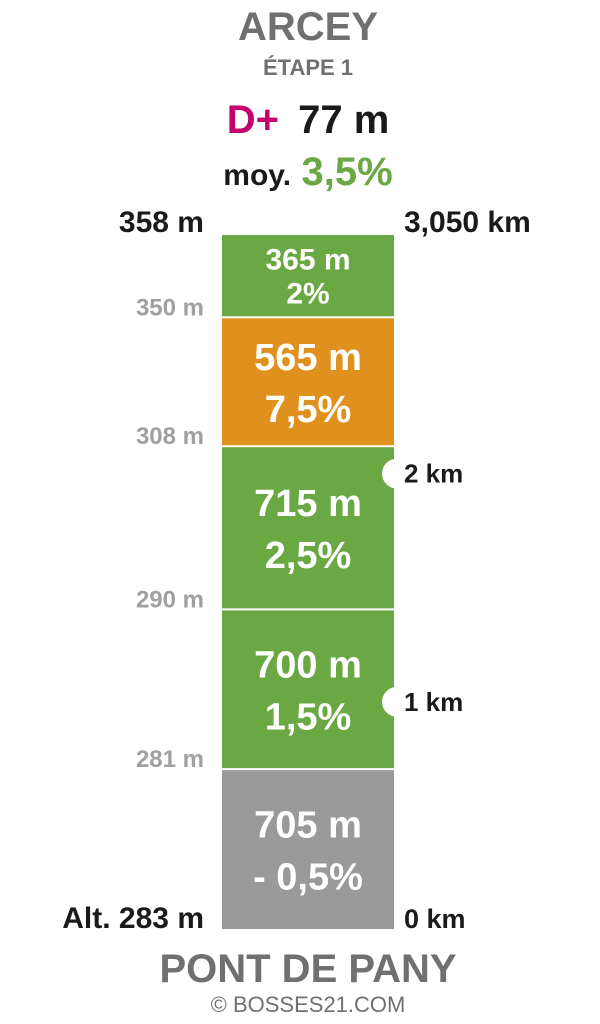  What do you see at coordinates (347, 172) in the screenshot?
I see `avg-value: 3,5%` at bounding box center [347, 172].